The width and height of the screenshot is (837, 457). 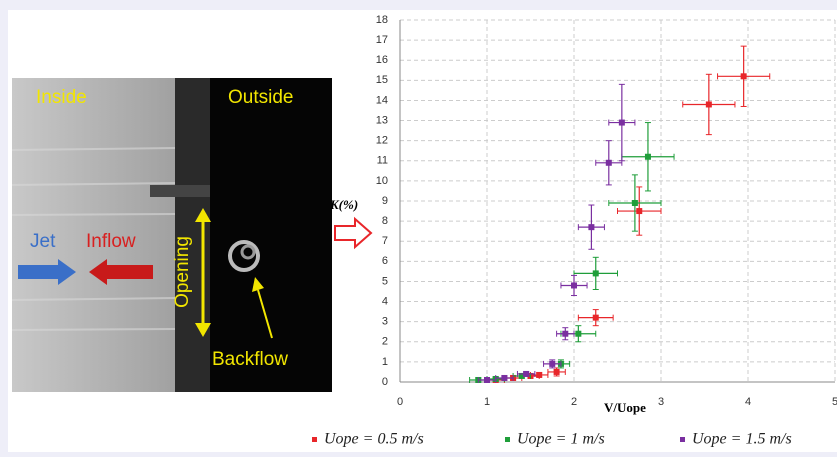 I want to click on y-tick-label: 15, so click(x=382, y=80).